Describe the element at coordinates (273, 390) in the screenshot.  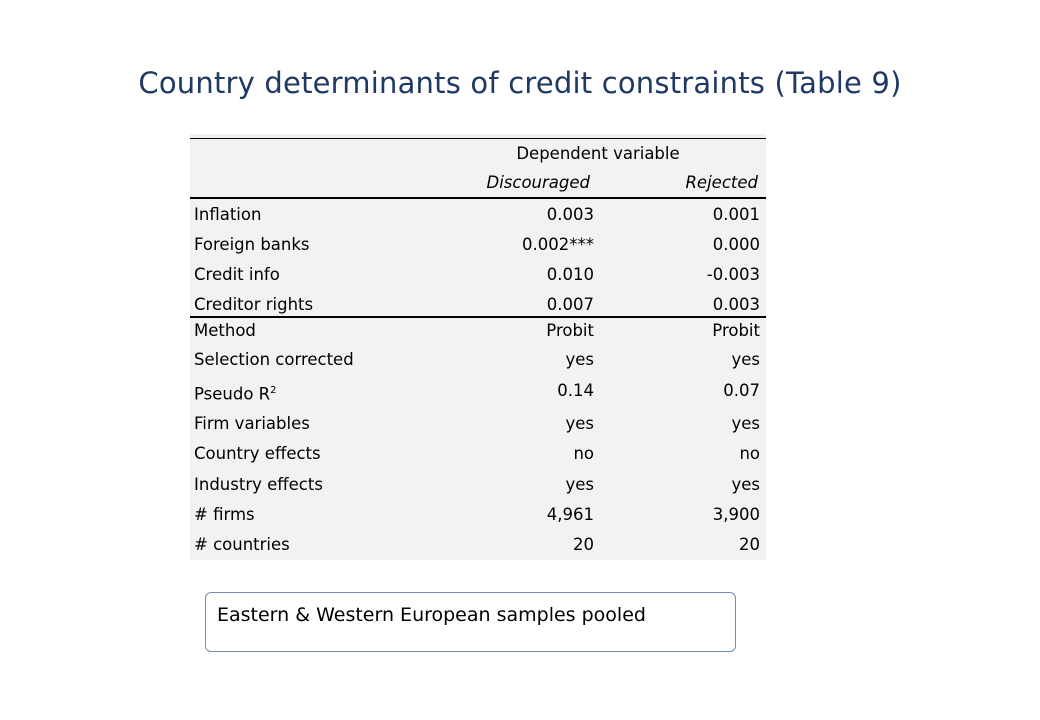
I see `row-label-superscript: 2` at that location.